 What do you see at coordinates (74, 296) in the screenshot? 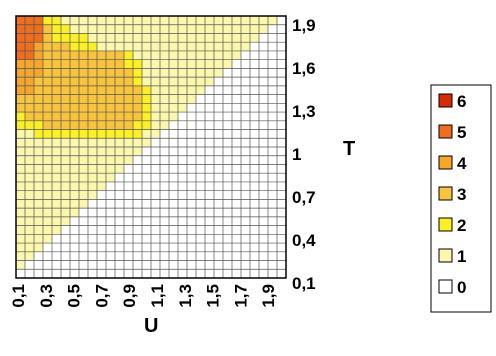
I see `x-tick-label: 0,5` at bounding box center [74, 296].